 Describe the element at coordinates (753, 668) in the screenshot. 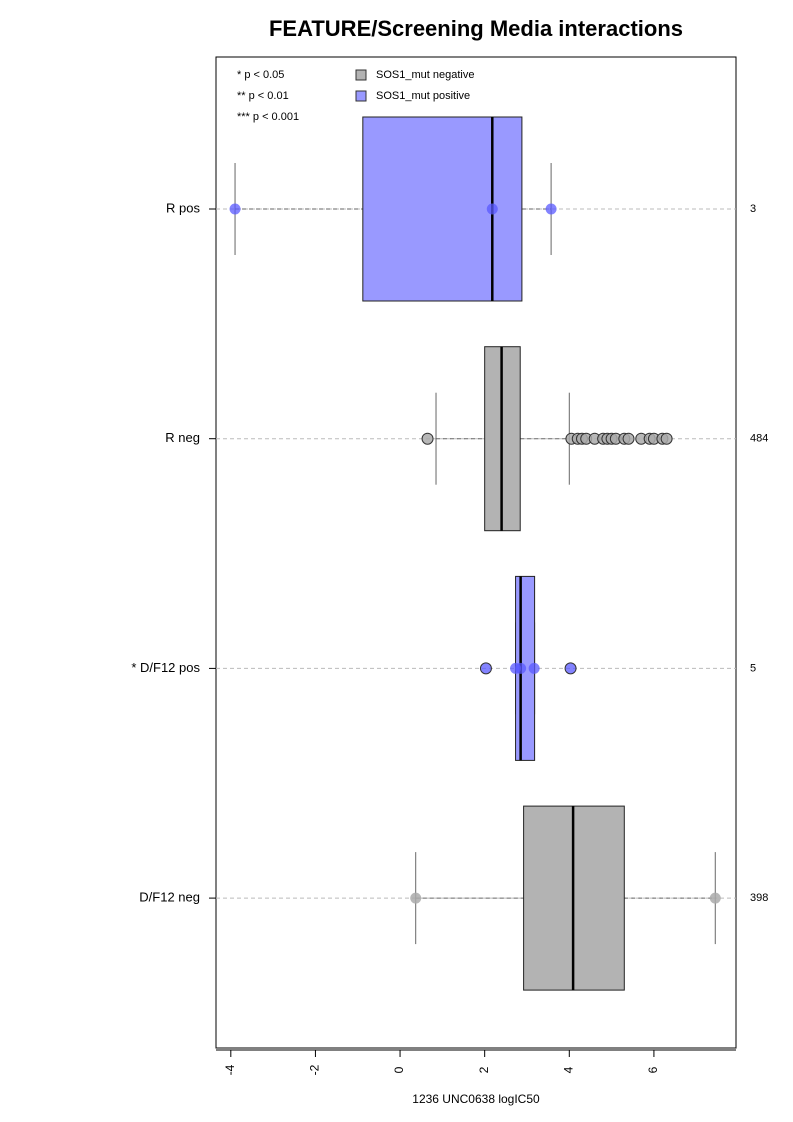

I see `count-label: 5` at that location.